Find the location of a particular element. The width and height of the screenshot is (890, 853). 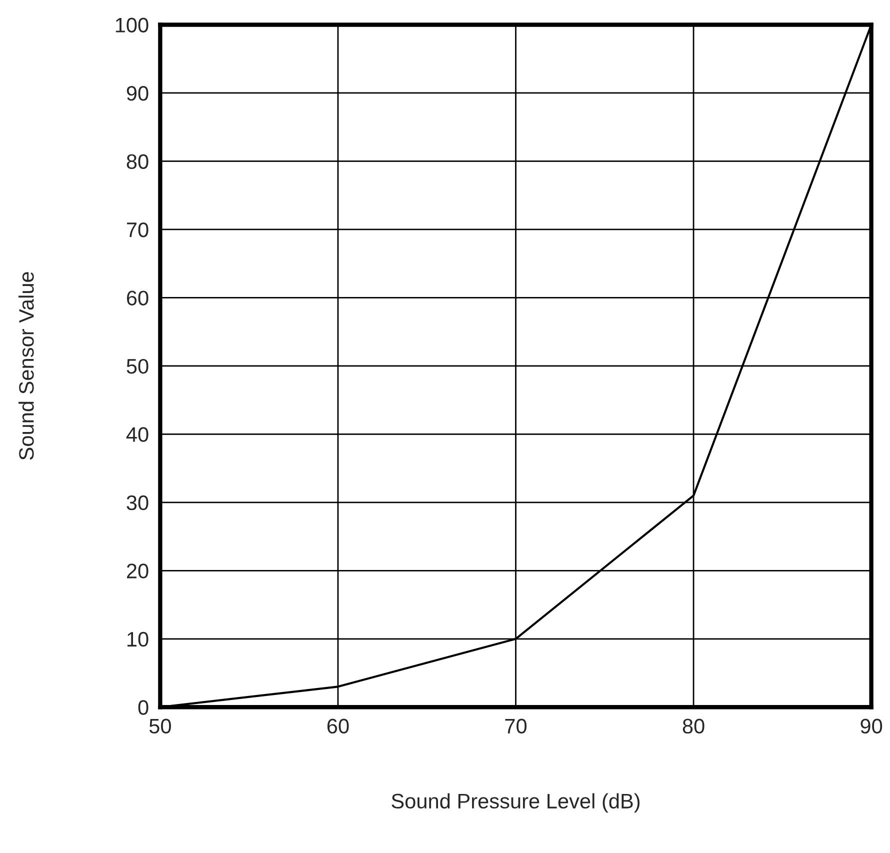

y-tick-label: 80 is located at coordinates (137, 161).